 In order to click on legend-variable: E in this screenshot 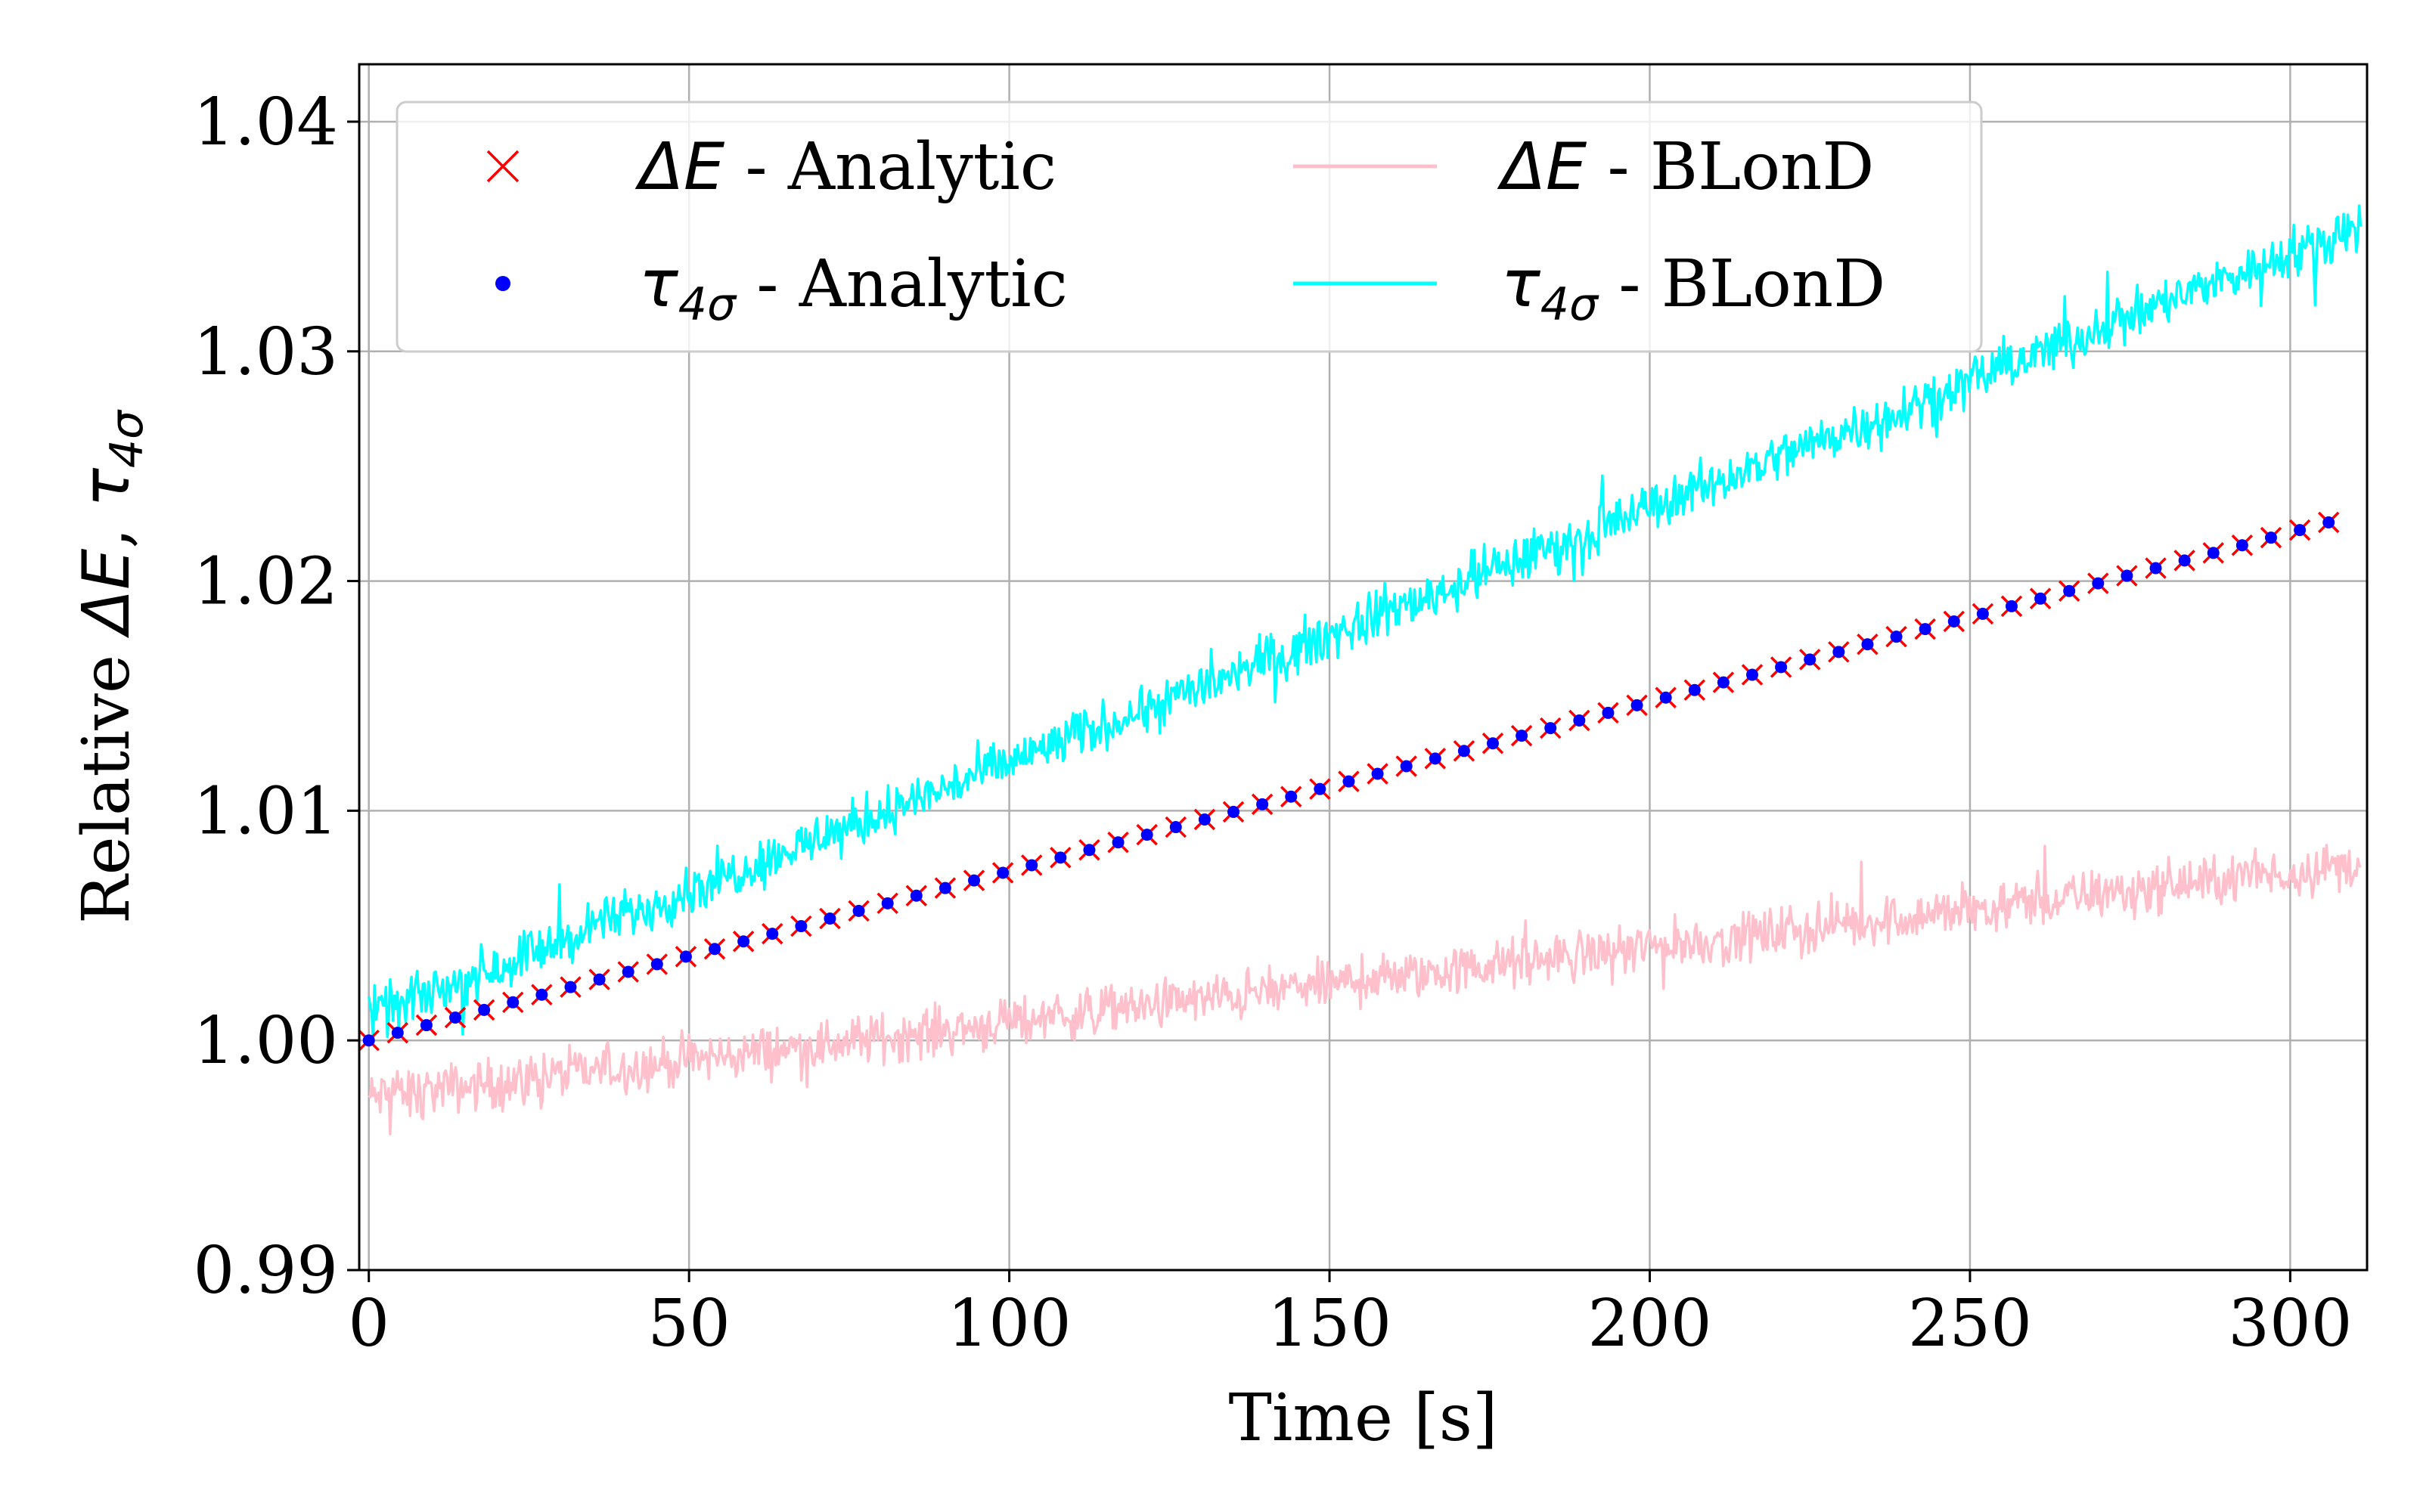, I will do `click(704, 167)`.